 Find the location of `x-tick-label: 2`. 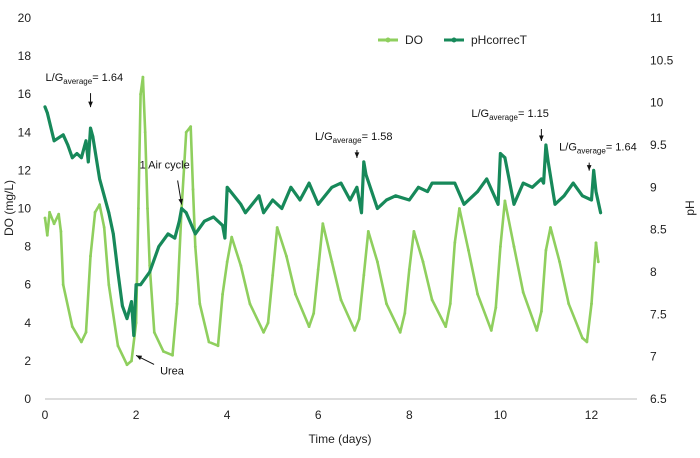

x-tick-label: 2 is located at coordinates (136, 415).